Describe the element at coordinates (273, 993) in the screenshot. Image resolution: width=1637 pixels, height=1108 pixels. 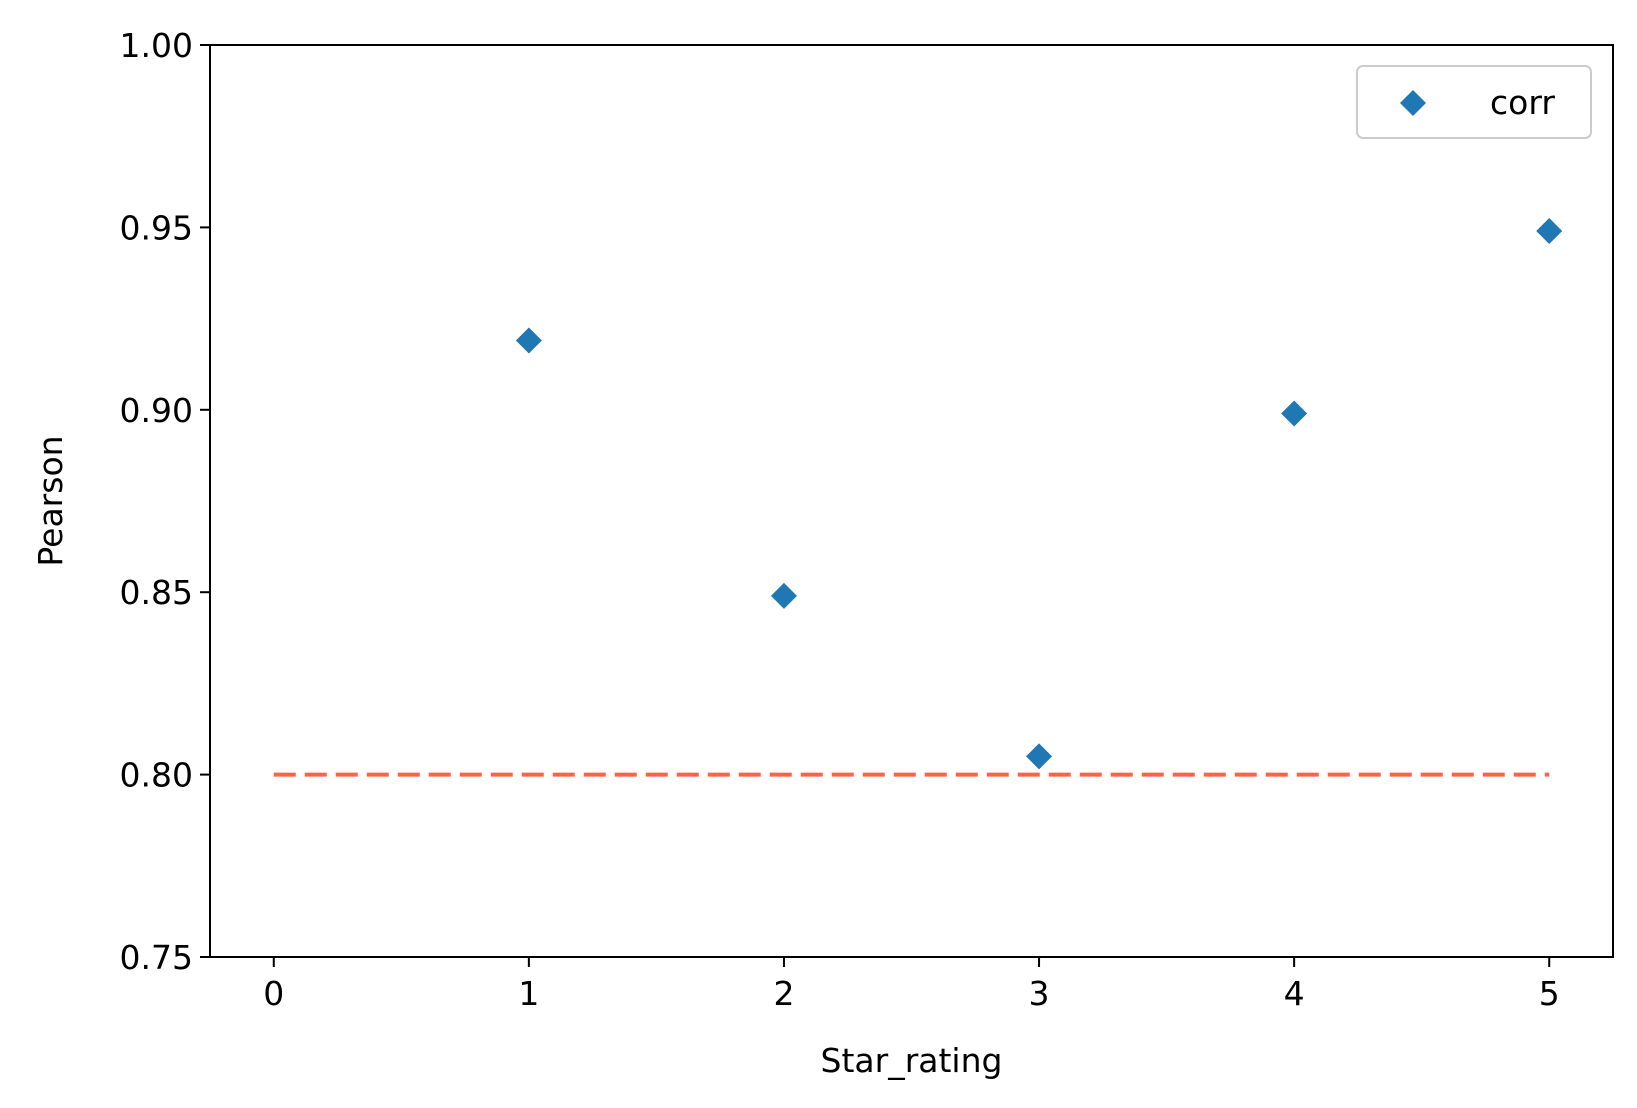
I see `x-tick-label: 0` at that location.